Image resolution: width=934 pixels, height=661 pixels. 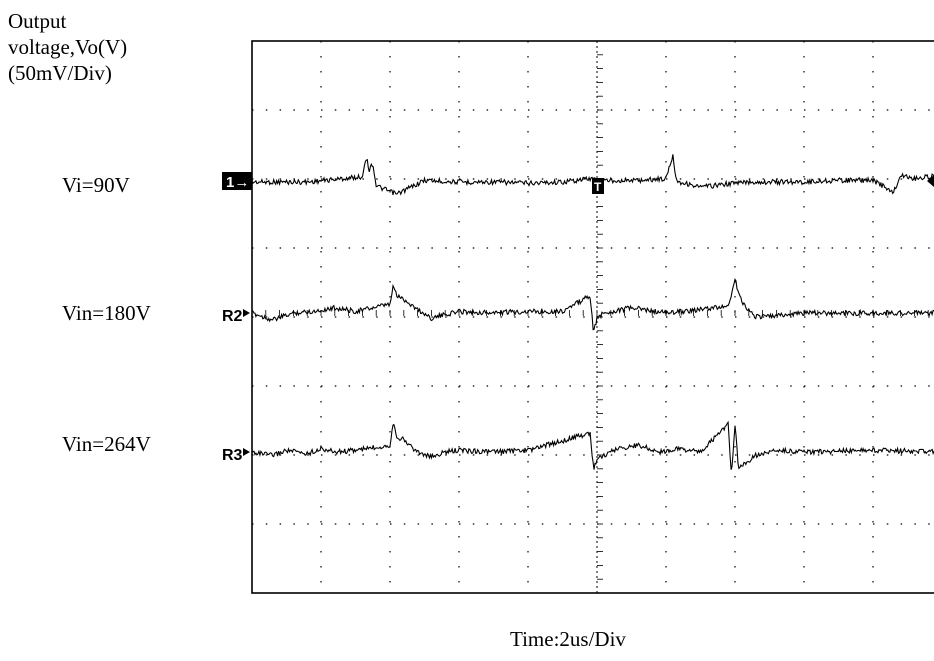 I want to click on y-axis-label-line-3: (50mV/Div), so click(x=60, y=73).